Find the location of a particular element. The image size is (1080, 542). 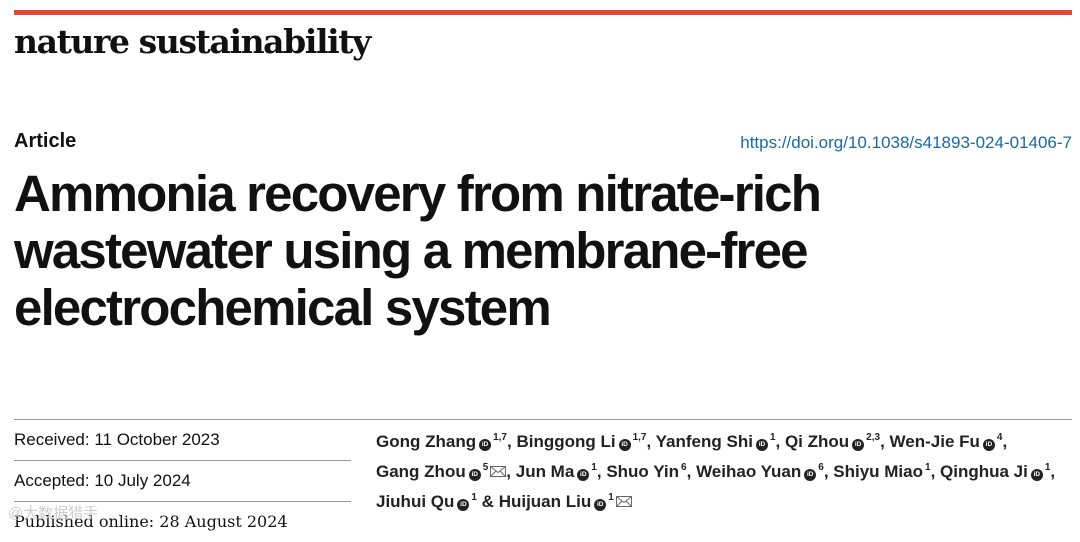

author-name: Gang Zhou is located at coordinates (421, 471).